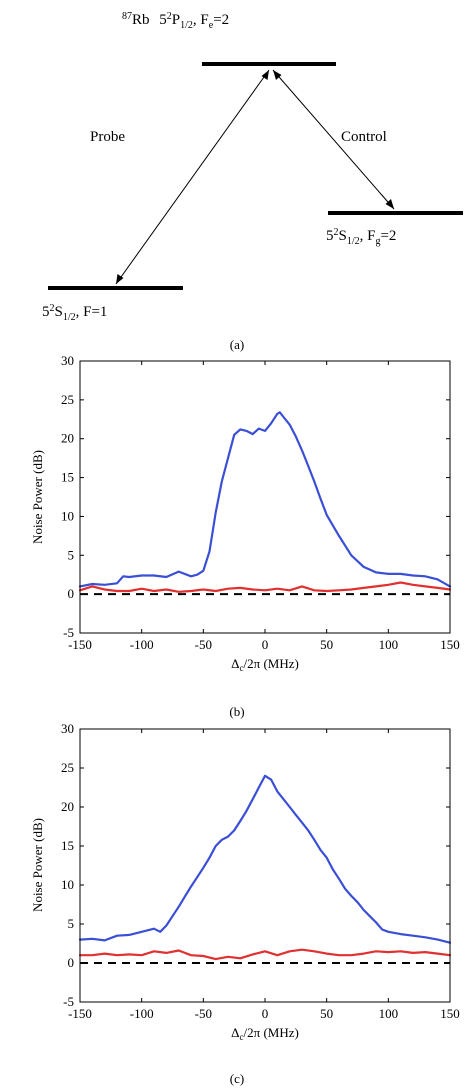  I want to click on chart-b-ylabel: Noise Power (dB), so click(37, 497).